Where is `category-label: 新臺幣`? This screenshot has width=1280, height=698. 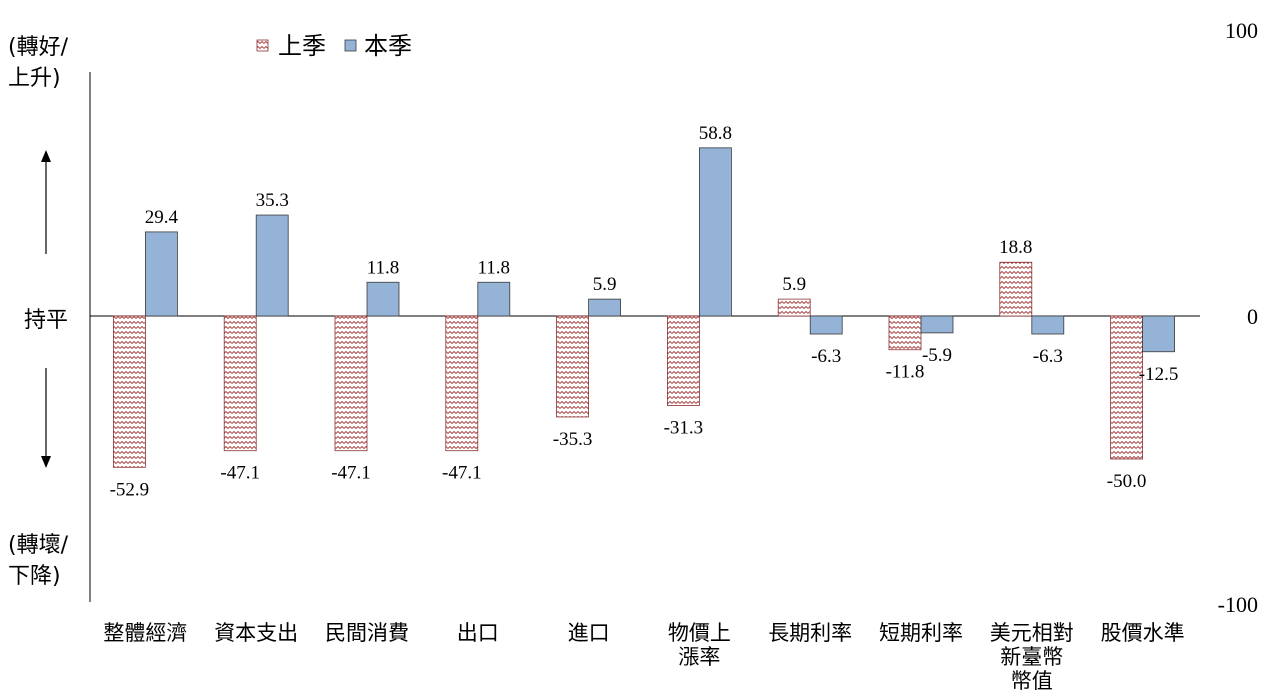
category-label: 新臺幣 is located at coordinates (1031, 657).